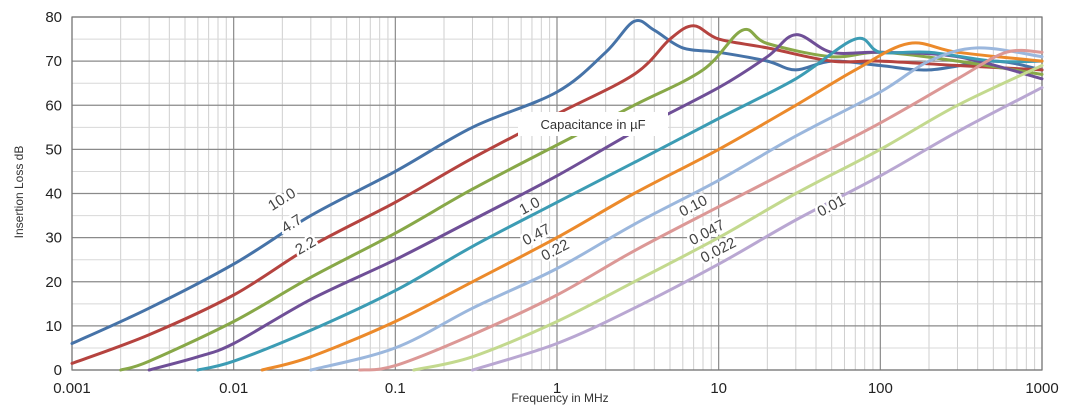  What do you see at coordinates (53, 326) in the screenshot?
I see `y-tick-label: 10` at bounding box center [53, 326].